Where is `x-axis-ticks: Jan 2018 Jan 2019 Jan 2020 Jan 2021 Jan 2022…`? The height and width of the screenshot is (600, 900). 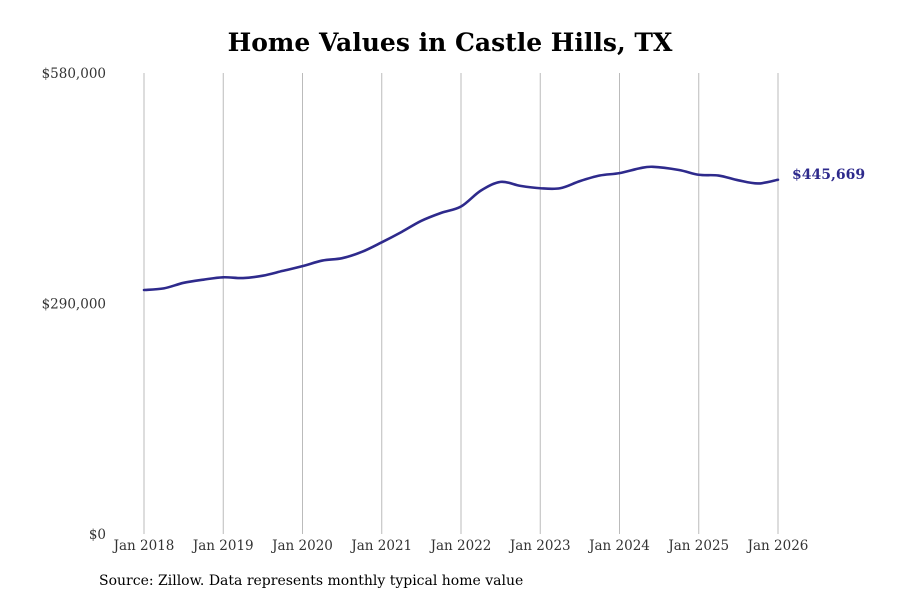
x-axis-ticks: Jan 2018 Jan 2019 Jan 2020 Jan 2021 Jan 2022… is located at coordinates (460, 546).